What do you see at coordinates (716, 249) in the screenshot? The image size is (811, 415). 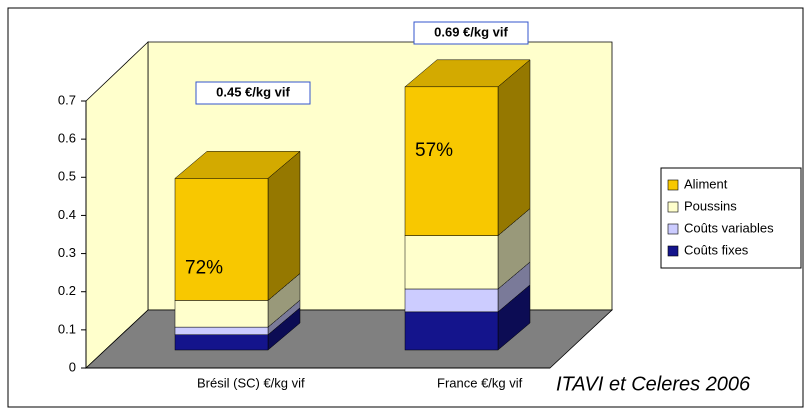 I see `legend-label: Coûts fixes` at bounding box center [716, 249].